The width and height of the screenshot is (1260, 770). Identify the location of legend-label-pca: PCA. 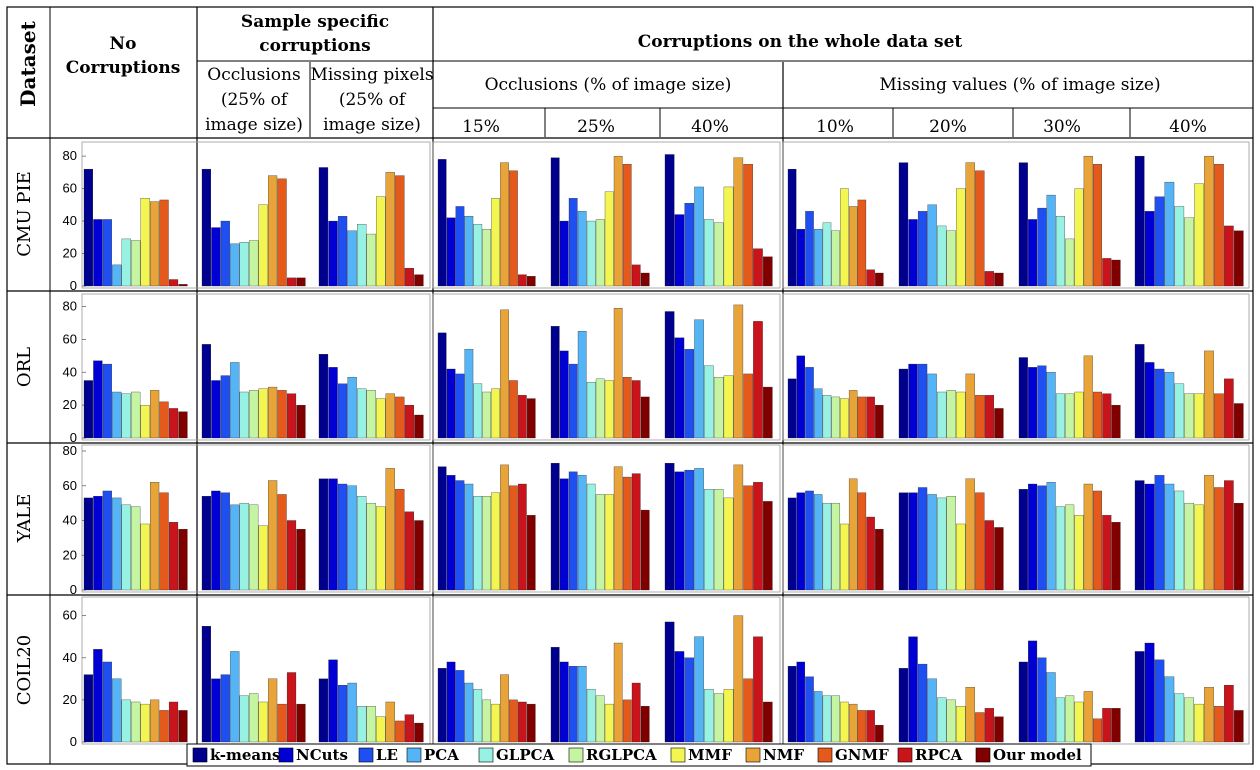
(441, 755).